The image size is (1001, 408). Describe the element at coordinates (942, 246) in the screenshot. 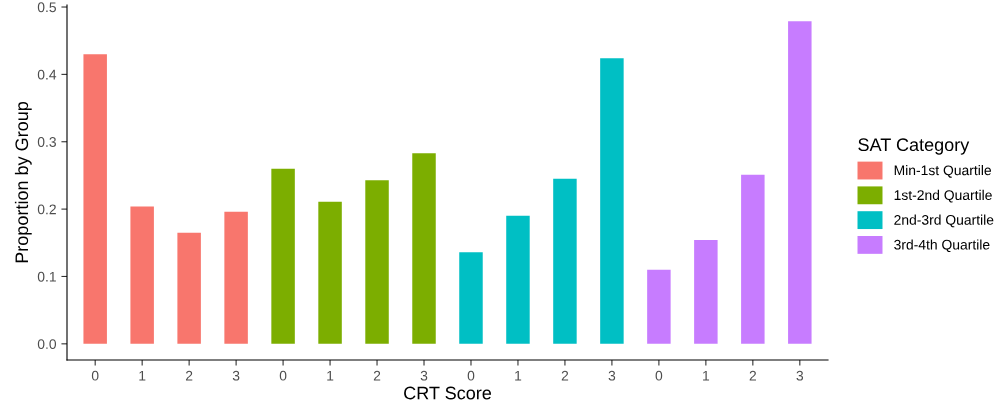

I see `legend-label: 3rd-4th Quartile` at that location.